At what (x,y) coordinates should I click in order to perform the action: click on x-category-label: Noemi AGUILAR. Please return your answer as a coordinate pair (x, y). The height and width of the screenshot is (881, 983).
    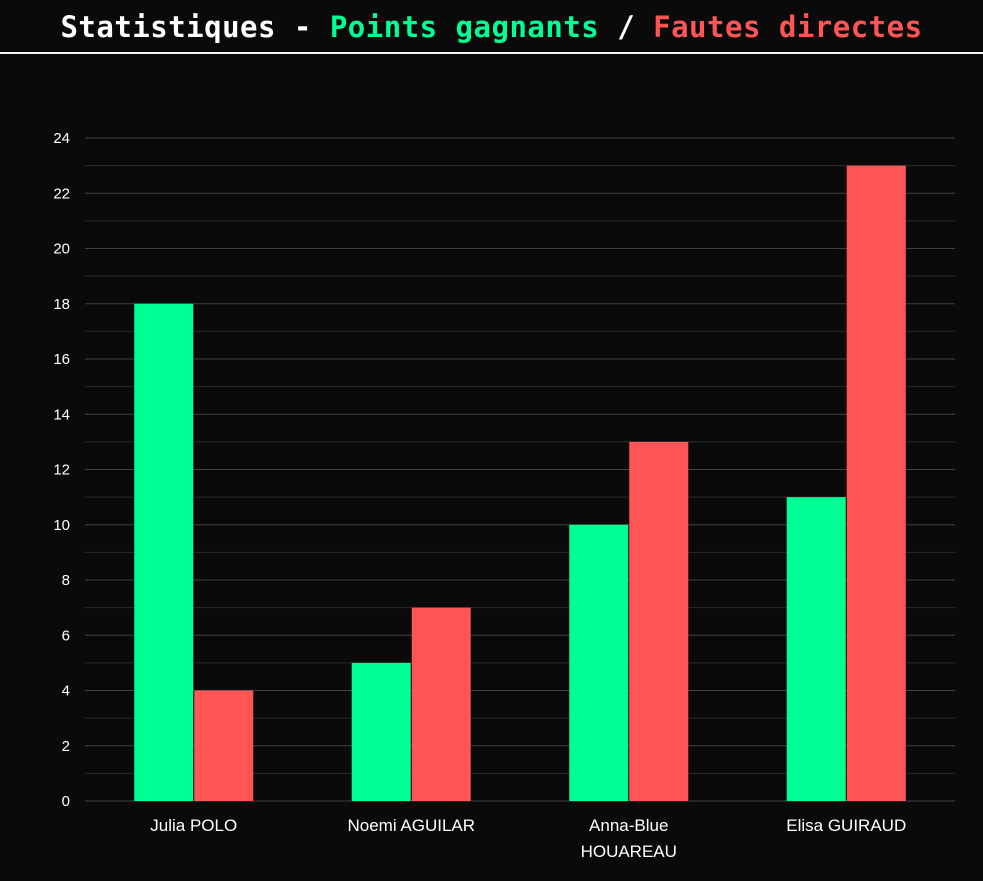
    Looking at the image, I should click on (411, 825).